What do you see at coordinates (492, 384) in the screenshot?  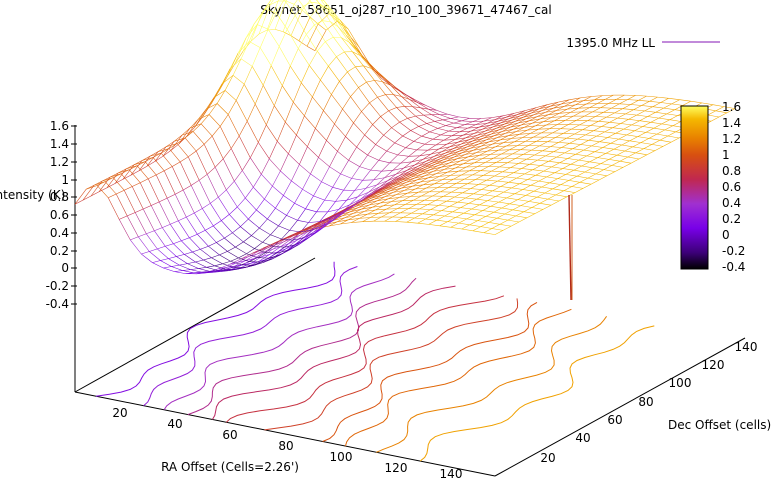 I see `contour-line` at bounding box center [492, 384].